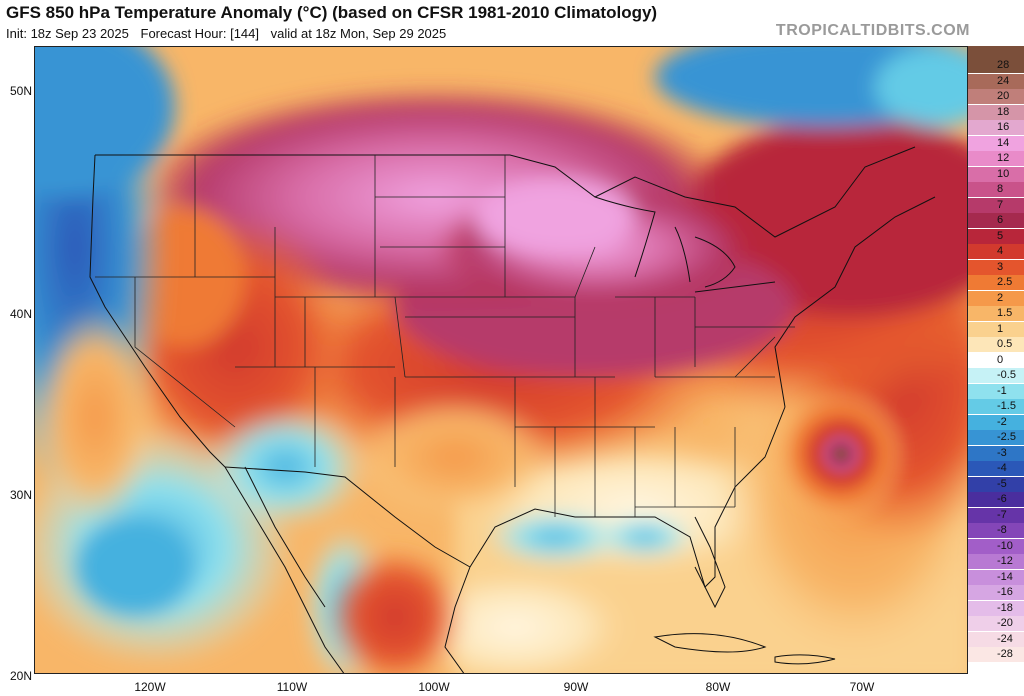  What do you see at coordinates (996, 515) in the screenshot?
I see `colorbar-level: -7` at bounding box center [996, 515].